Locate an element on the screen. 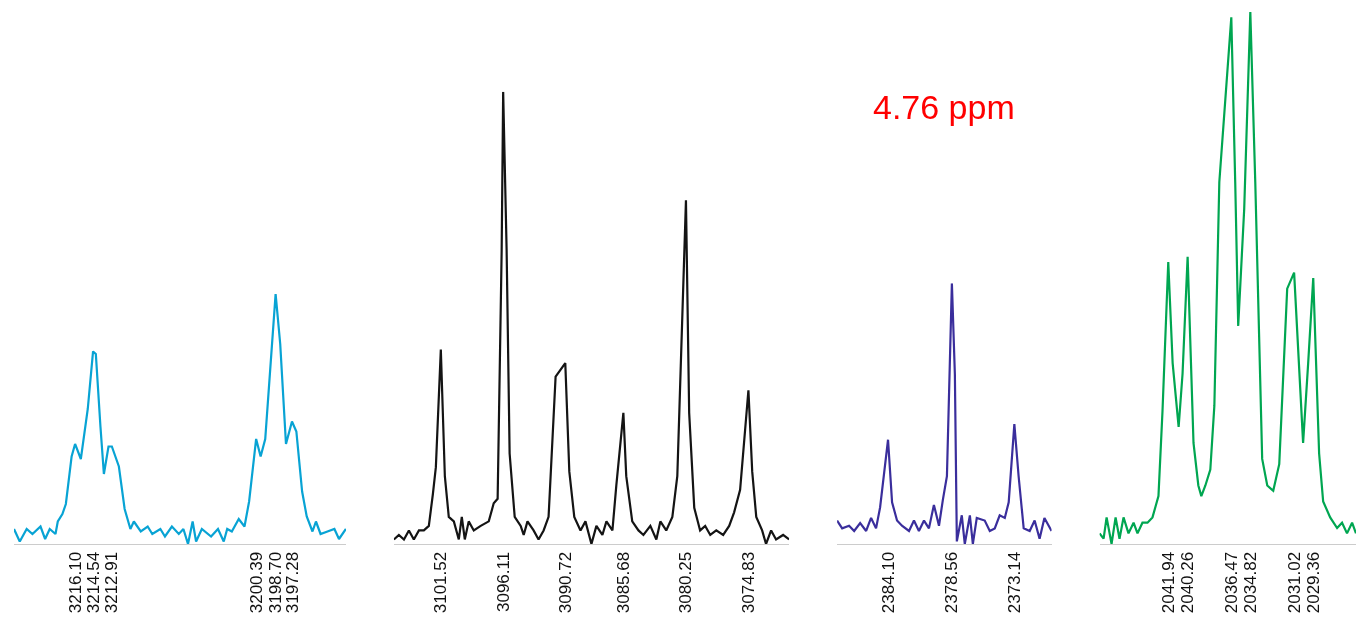  x-tick-label: 3101.52 is located at coordinates (441, 582).